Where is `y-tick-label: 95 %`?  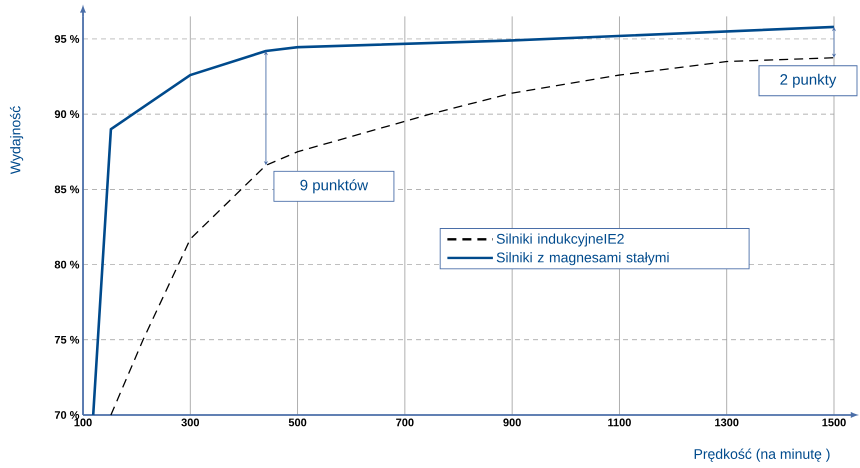
y-tick-label: 95 % is located at coordinates (67, 39).